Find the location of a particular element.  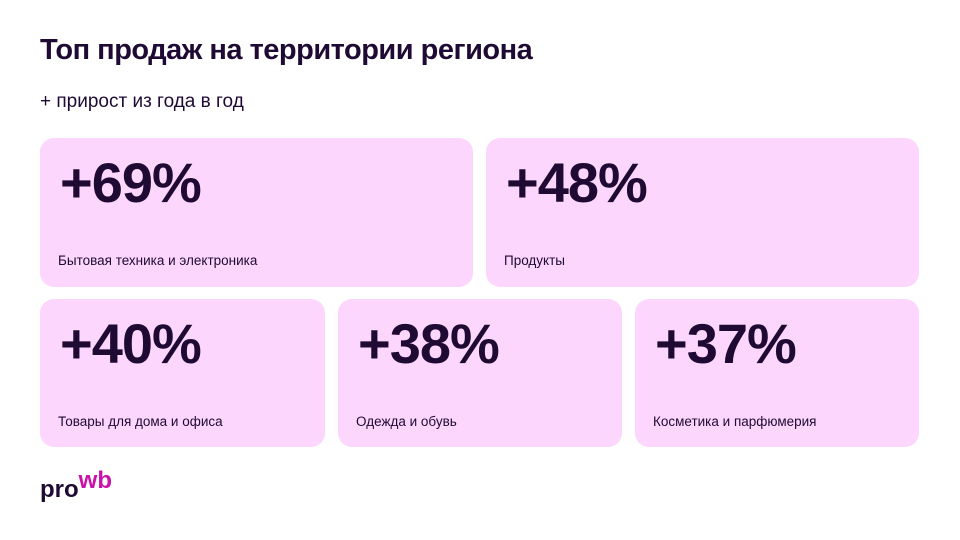

card-value: +40% is located at coordinates (131, 343).